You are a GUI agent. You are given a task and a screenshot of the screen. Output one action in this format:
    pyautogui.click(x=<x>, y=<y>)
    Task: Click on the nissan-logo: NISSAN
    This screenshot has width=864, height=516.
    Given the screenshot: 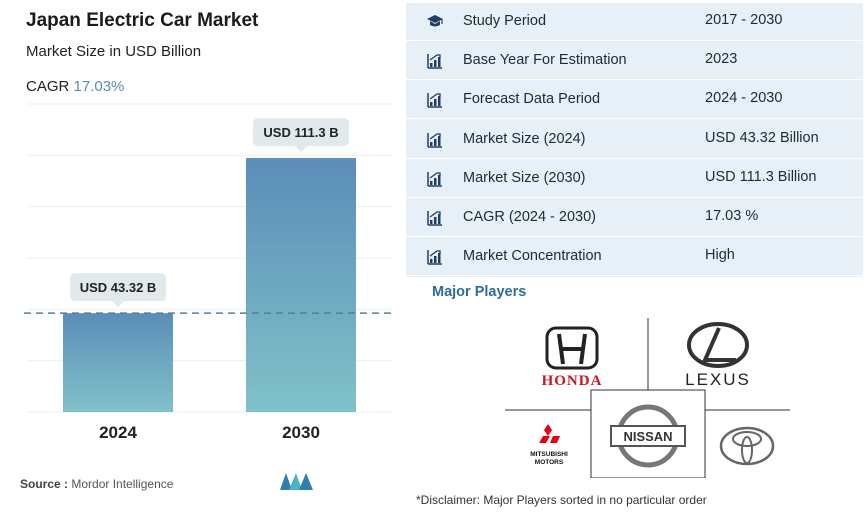 What is the action you would take?
    pyautogui.click(x=648, y=436)
    